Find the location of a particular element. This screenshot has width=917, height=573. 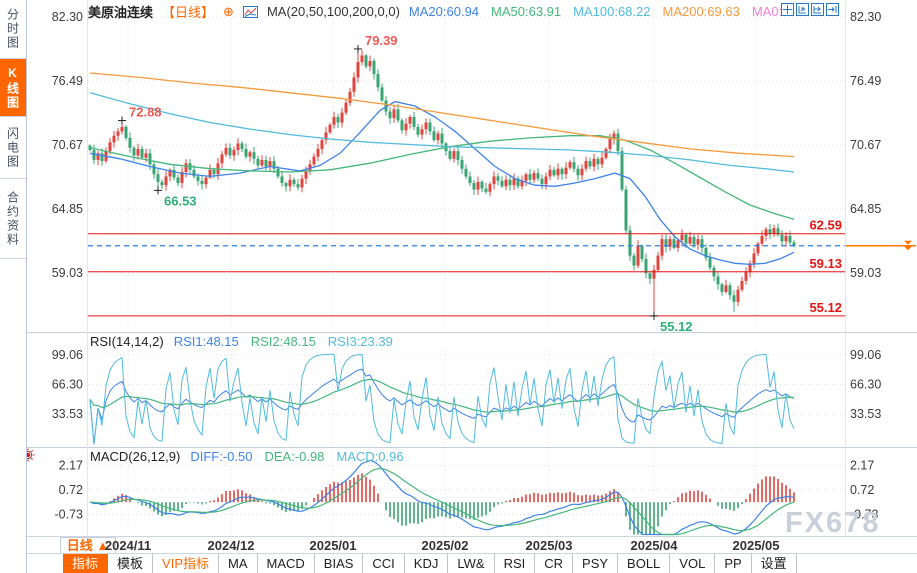

macd-values: DIFF:-0.50 DEA:-0.98 MACD:0.96 is located at coordinates (296, 456).